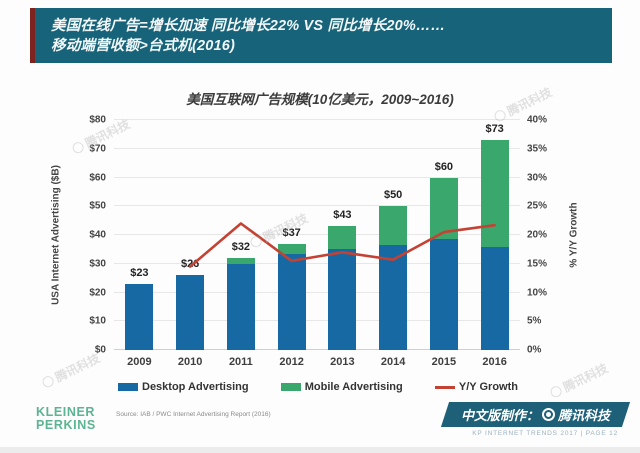 This screenshot has width=640, height=453. Describe the element at coordinates (585, 378) in the screenshot. I see `watermark-text: 腾讯科技` at that location.